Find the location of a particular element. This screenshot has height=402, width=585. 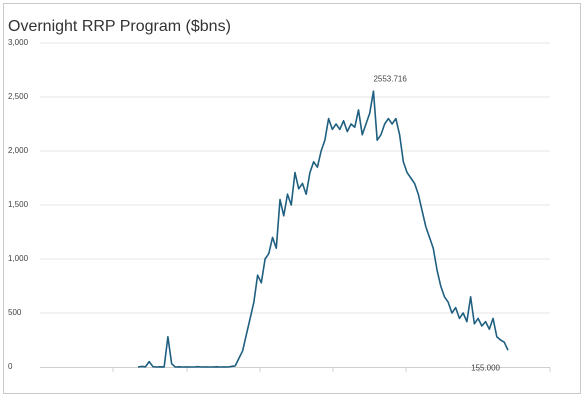

data-label: 2553.716 is located at coordinates (390, 78).